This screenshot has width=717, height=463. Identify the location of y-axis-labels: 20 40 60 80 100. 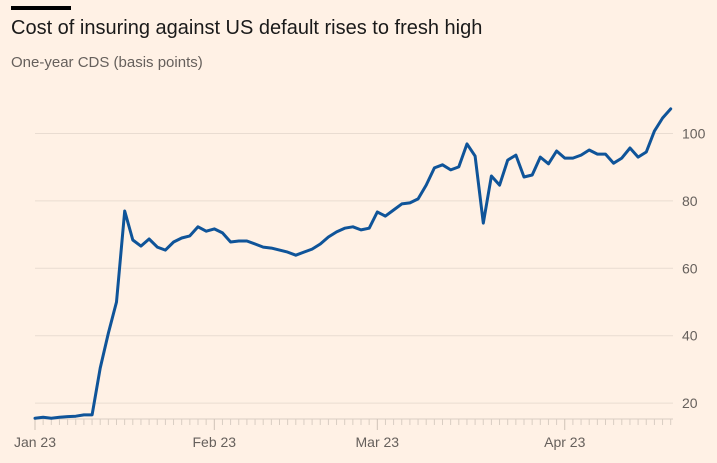
(694, 269).